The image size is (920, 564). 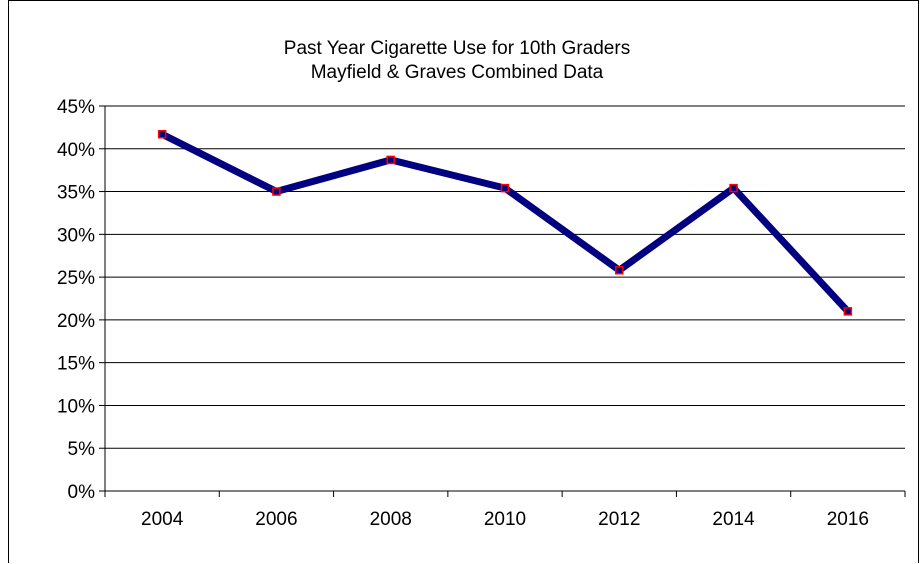 I want to click on chart-title: Past Year Cigarette Use for 10th Graders, so click(x=457, y=48).